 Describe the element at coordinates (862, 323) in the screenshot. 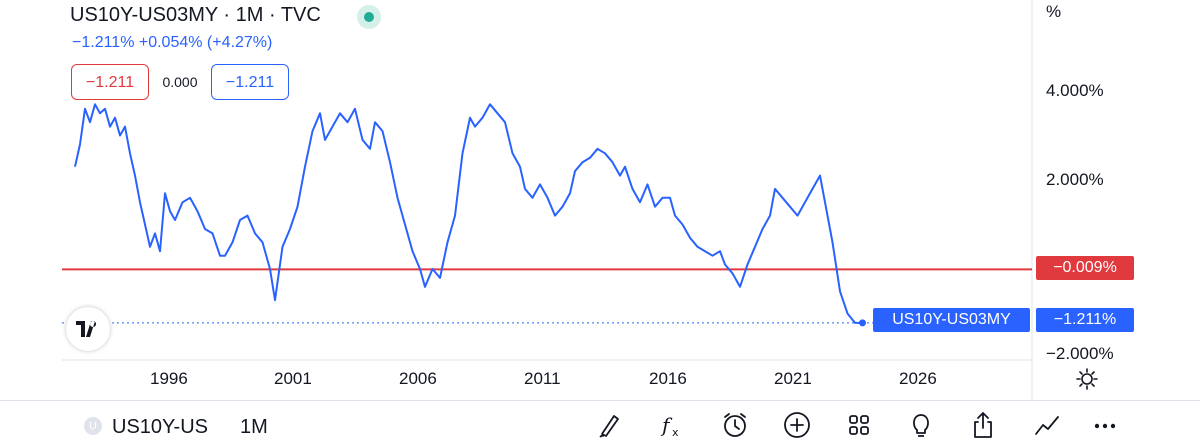

I see `last-point` at that location.